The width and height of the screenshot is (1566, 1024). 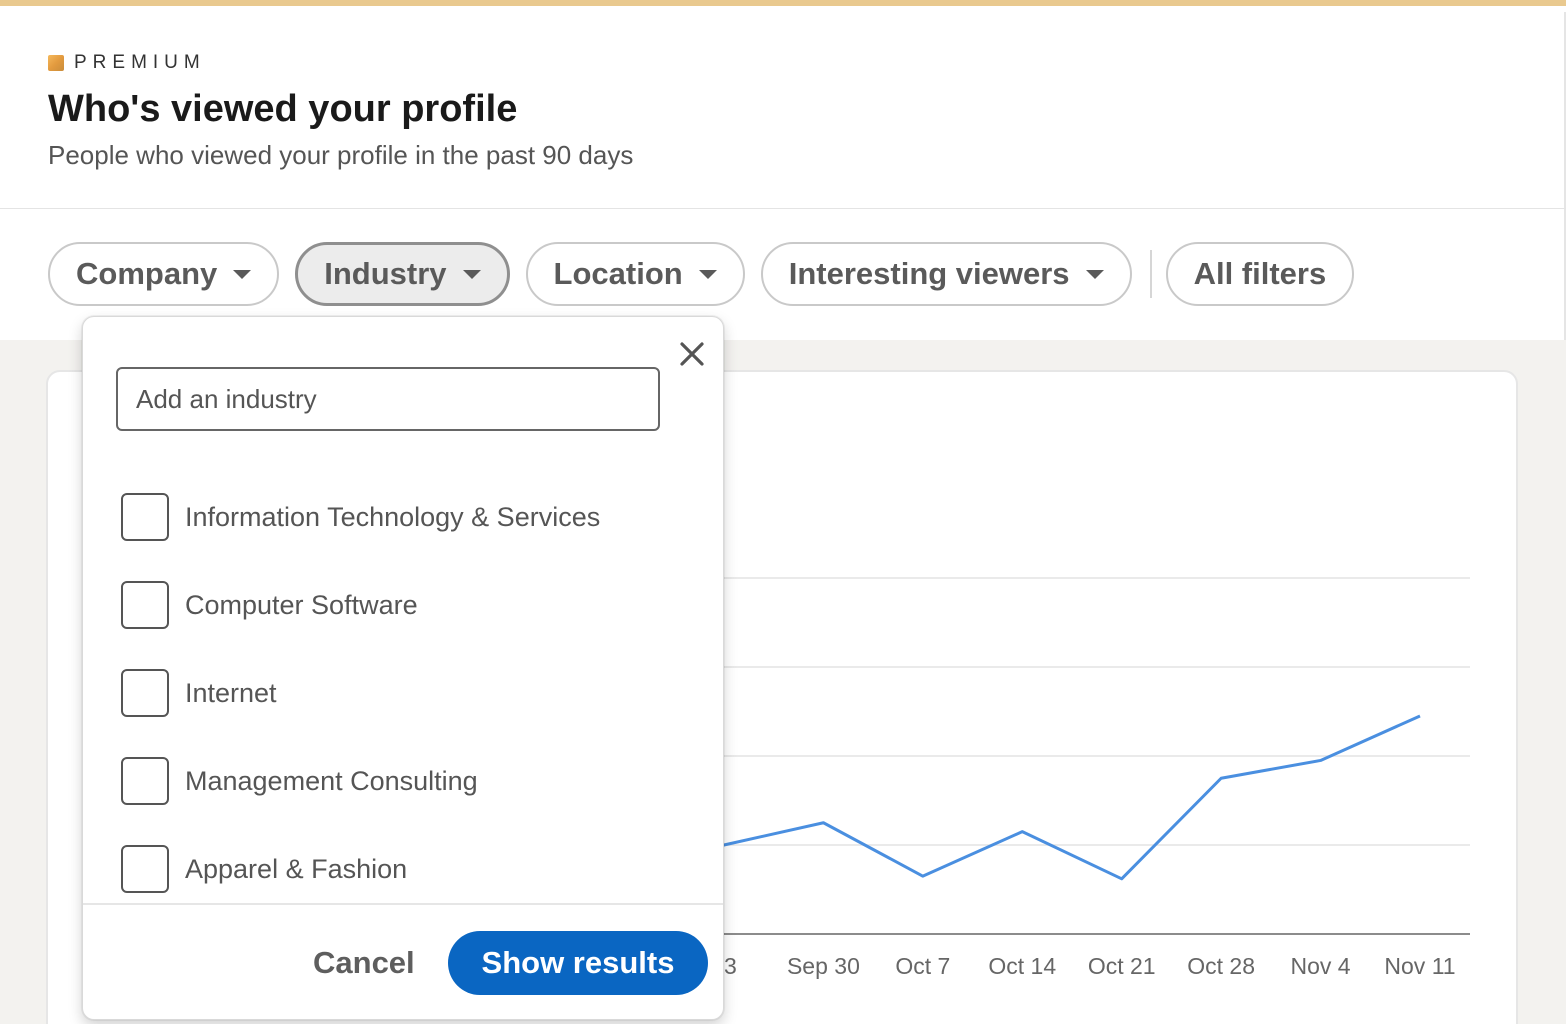 I want to click on option-label: Internet, so click(x=231, y=692).